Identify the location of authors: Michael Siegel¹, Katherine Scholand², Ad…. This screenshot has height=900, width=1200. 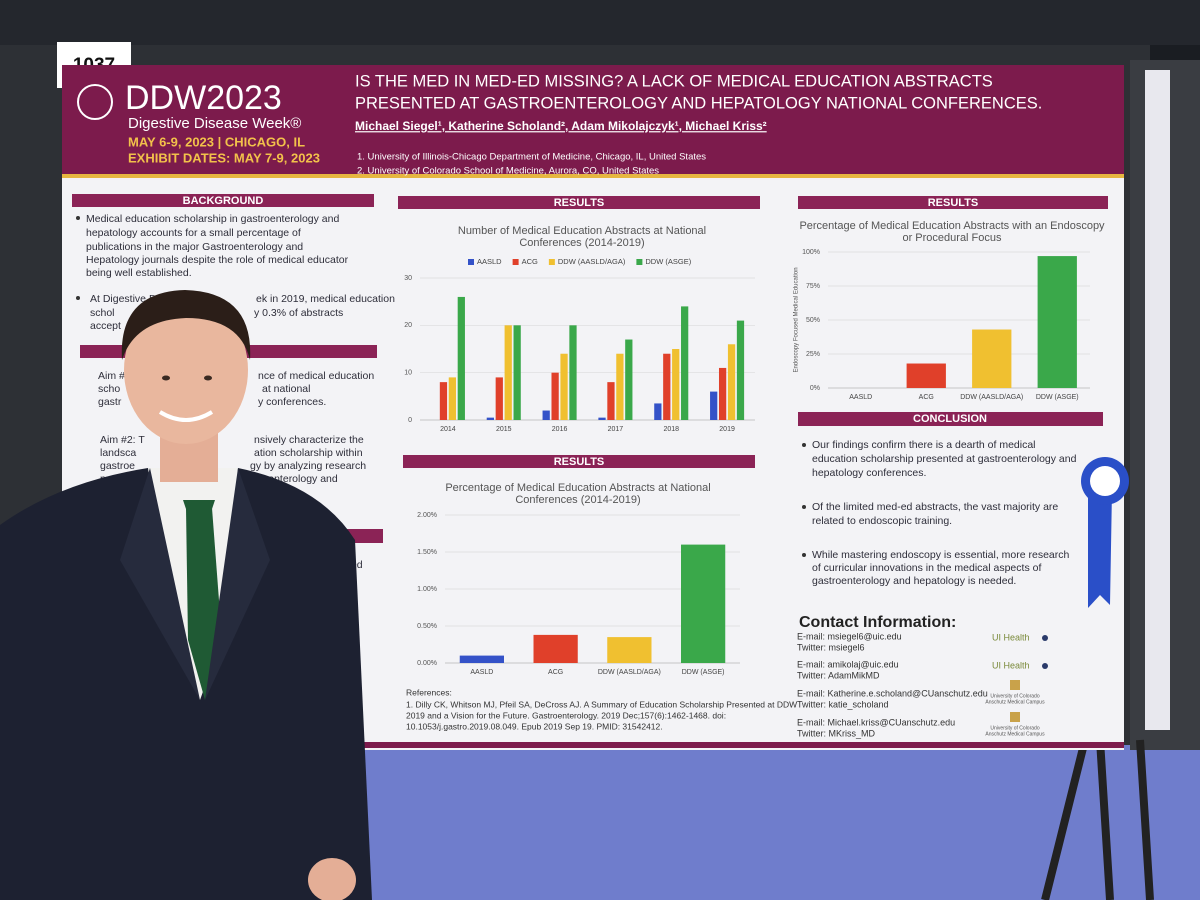
(561, 126).